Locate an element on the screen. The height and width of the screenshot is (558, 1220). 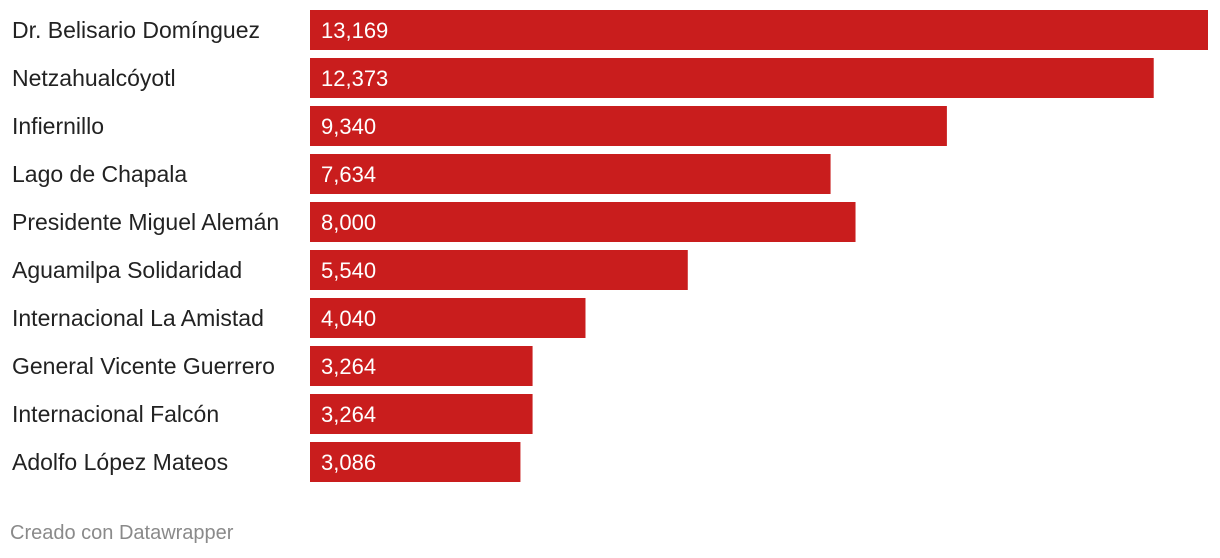
category-label: General Vicente Guerrero is located at coordinates (143, 366).